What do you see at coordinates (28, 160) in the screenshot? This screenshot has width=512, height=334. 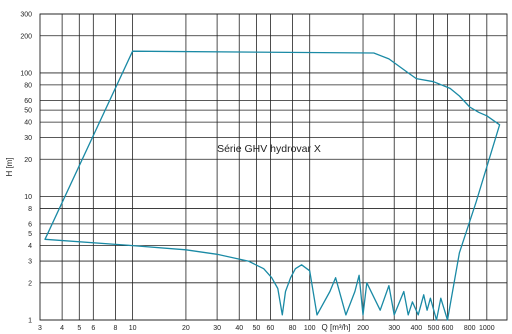 I see `y-tick-label: 20` at bounding box center [28, 160].